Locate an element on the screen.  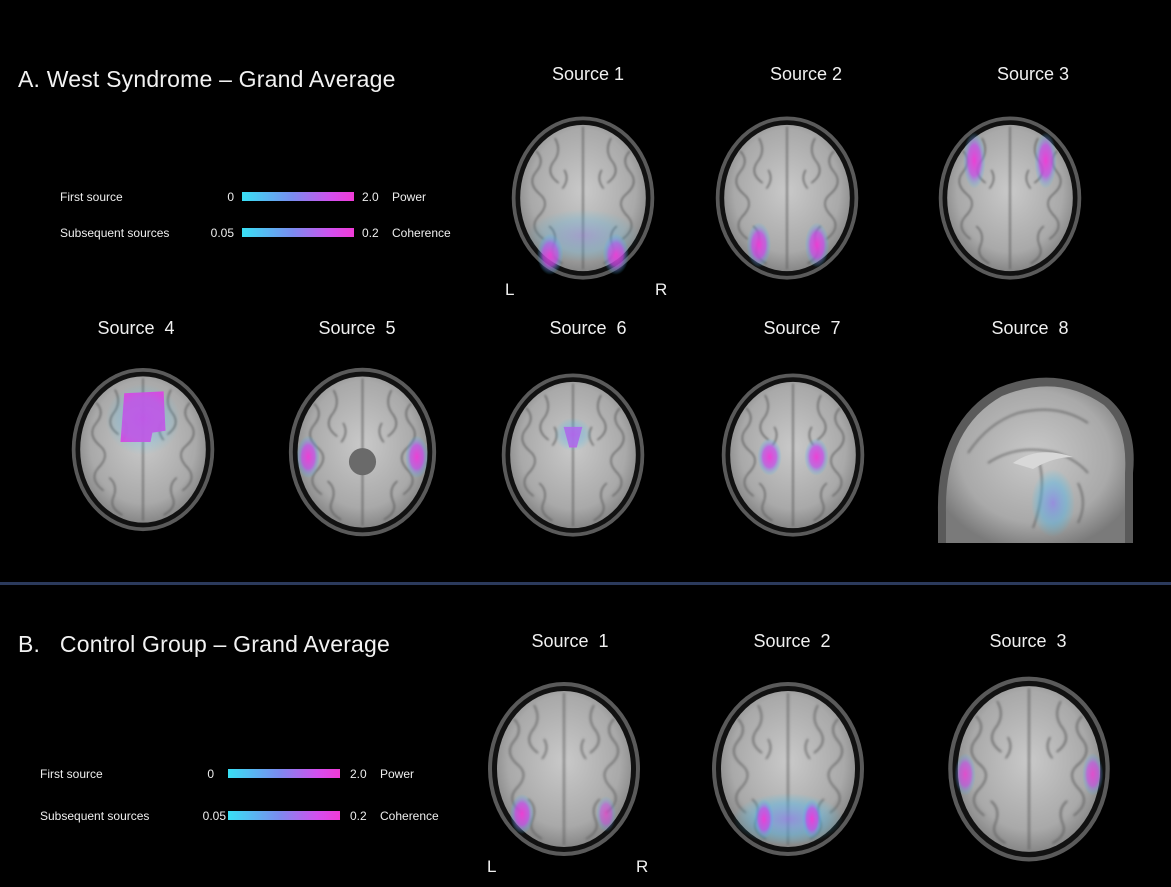
a-source-7-label: Source 7 is located at coordinates (802, 328).